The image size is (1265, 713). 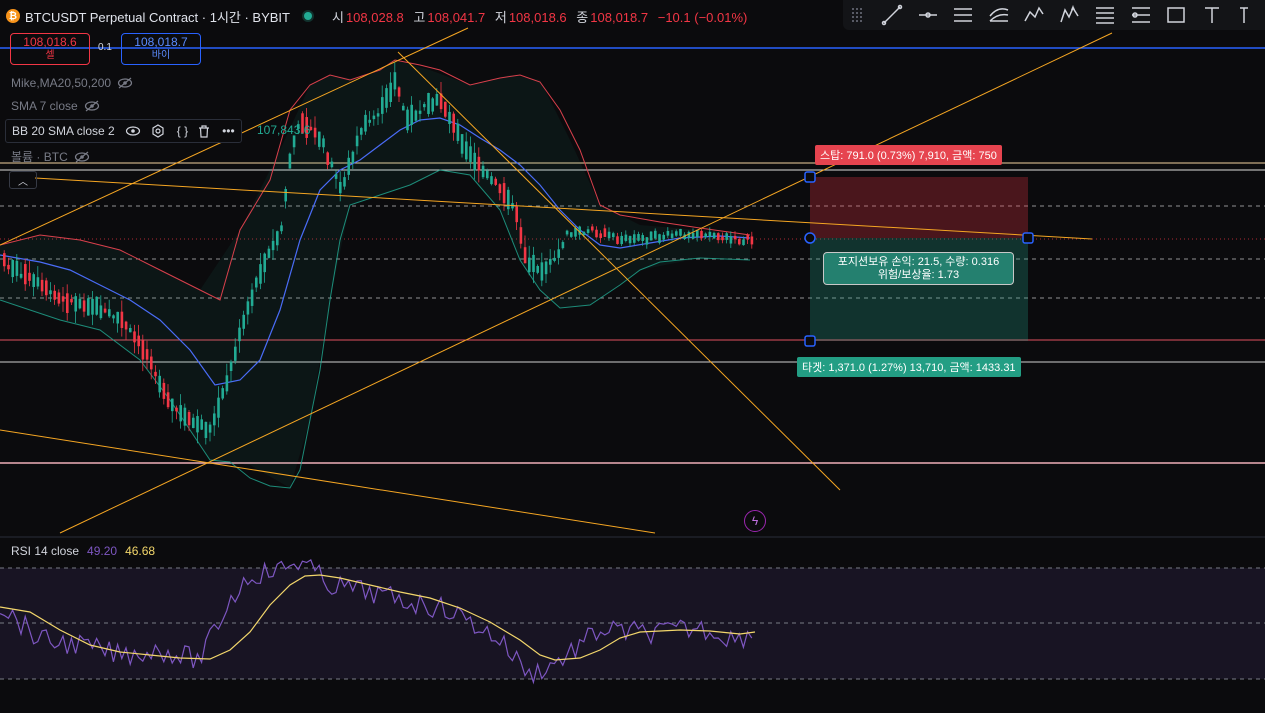 I want to click on more-icon, so click(x=1247, y=15).